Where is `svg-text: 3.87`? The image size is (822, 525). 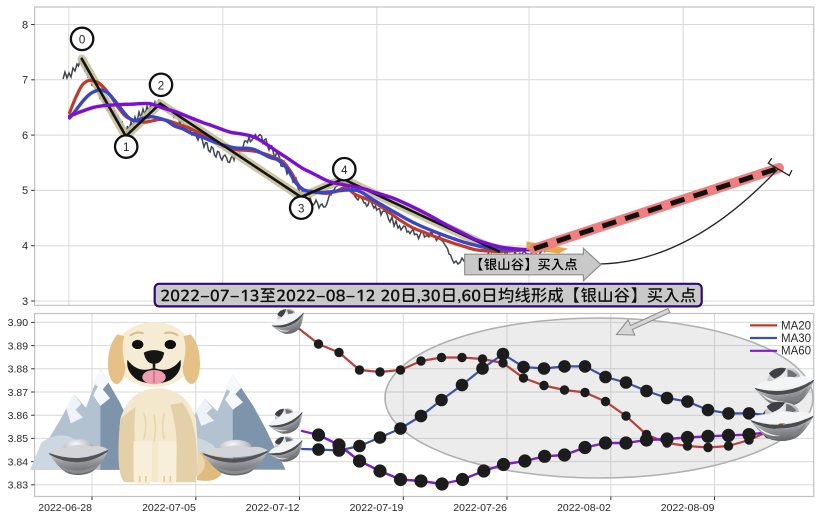
svg-text: 3.87 is located at coordinates (18, 393).